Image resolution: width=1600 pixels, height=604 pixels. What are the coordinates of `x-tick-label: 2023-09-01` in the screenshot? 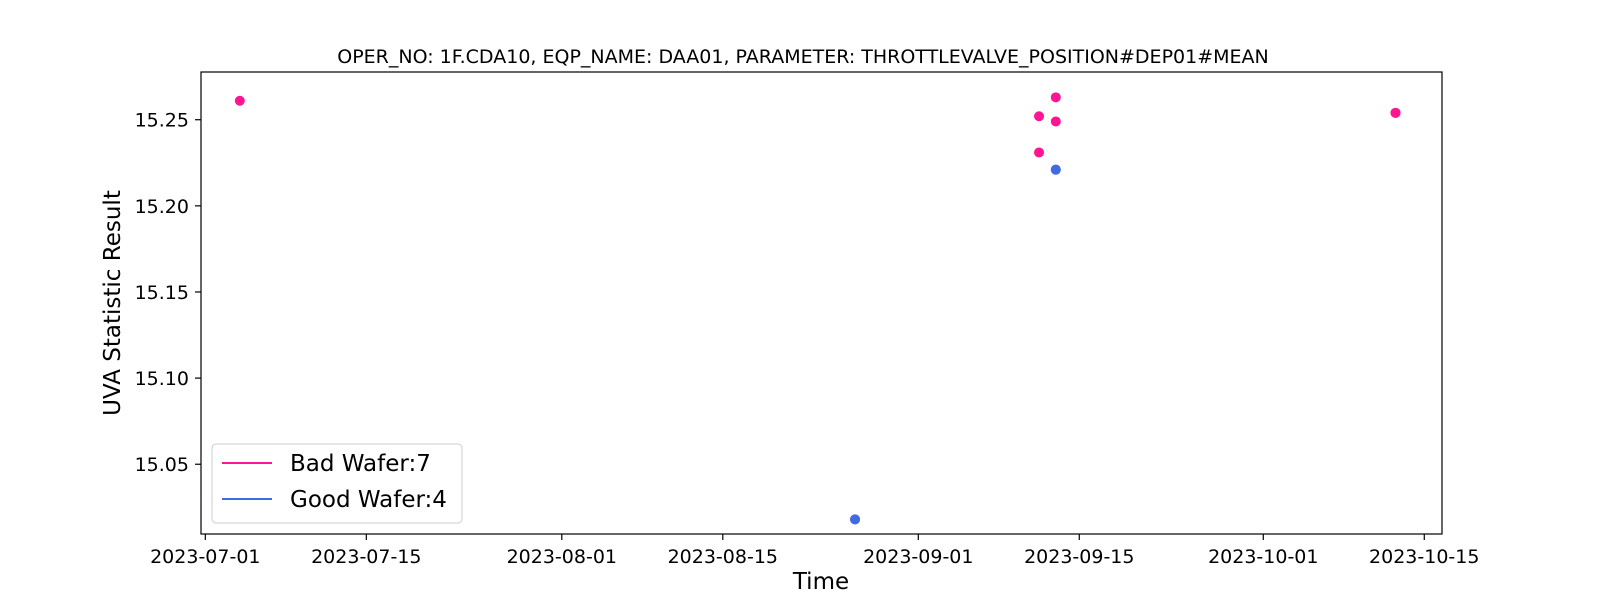 It's located at (918, 557).